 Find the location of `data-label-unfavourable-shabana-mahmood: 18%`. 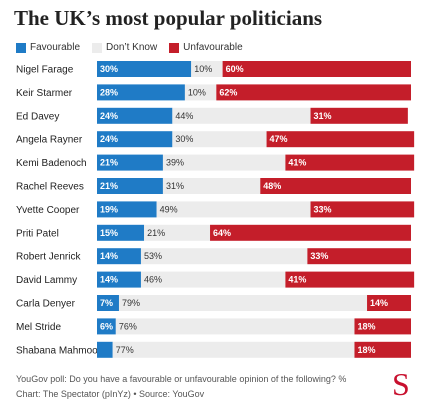

data-label-unfavourable-shabana-mahmood: 18% is located at coordinates (366, 350).